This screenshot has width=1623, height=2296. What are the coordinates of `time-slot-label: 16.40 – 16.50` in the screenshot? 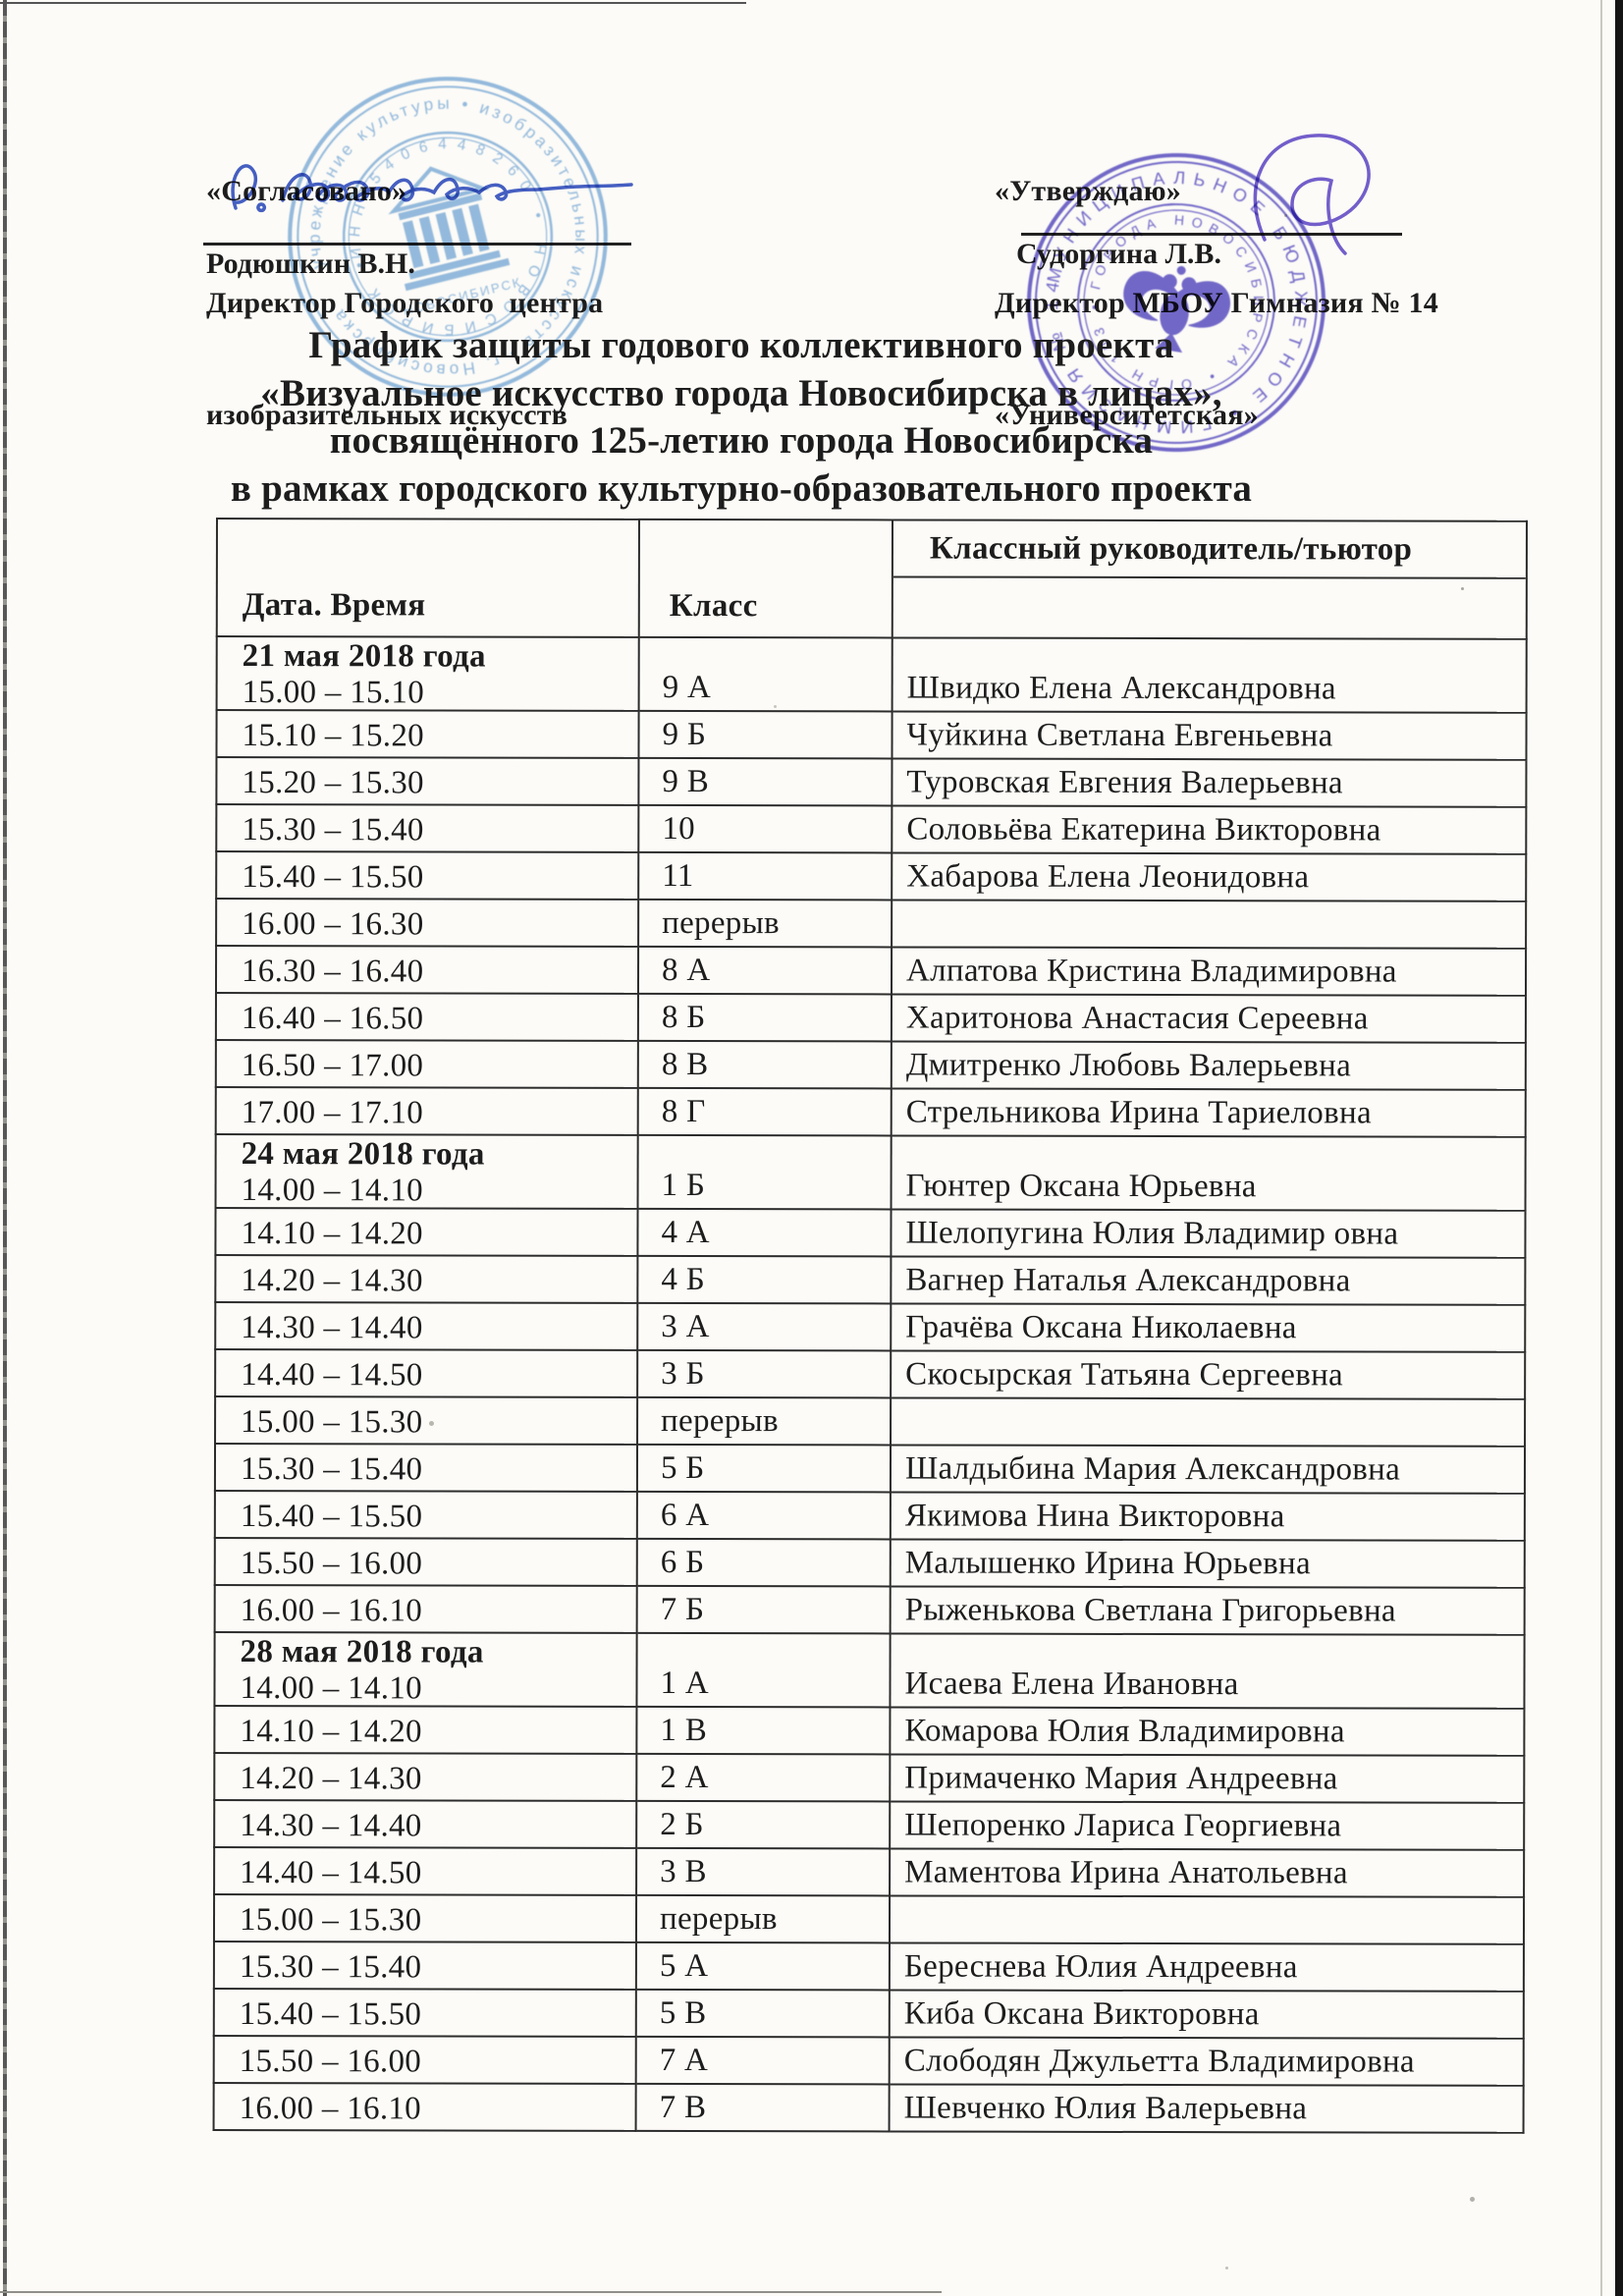 It's located at (332, 1018).